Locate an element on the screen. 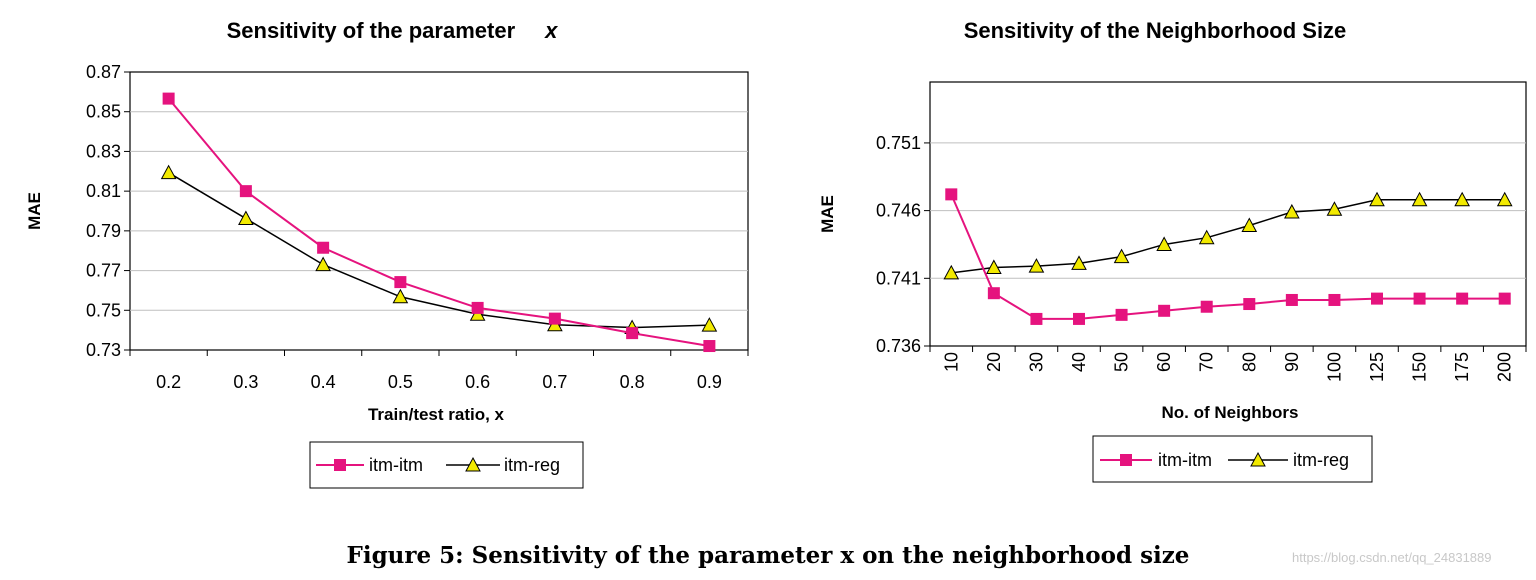 The height and width of the screenshot is (580, 1536). chart-1-legend-label-2: itm-reg is located at coordinates (532, 465).